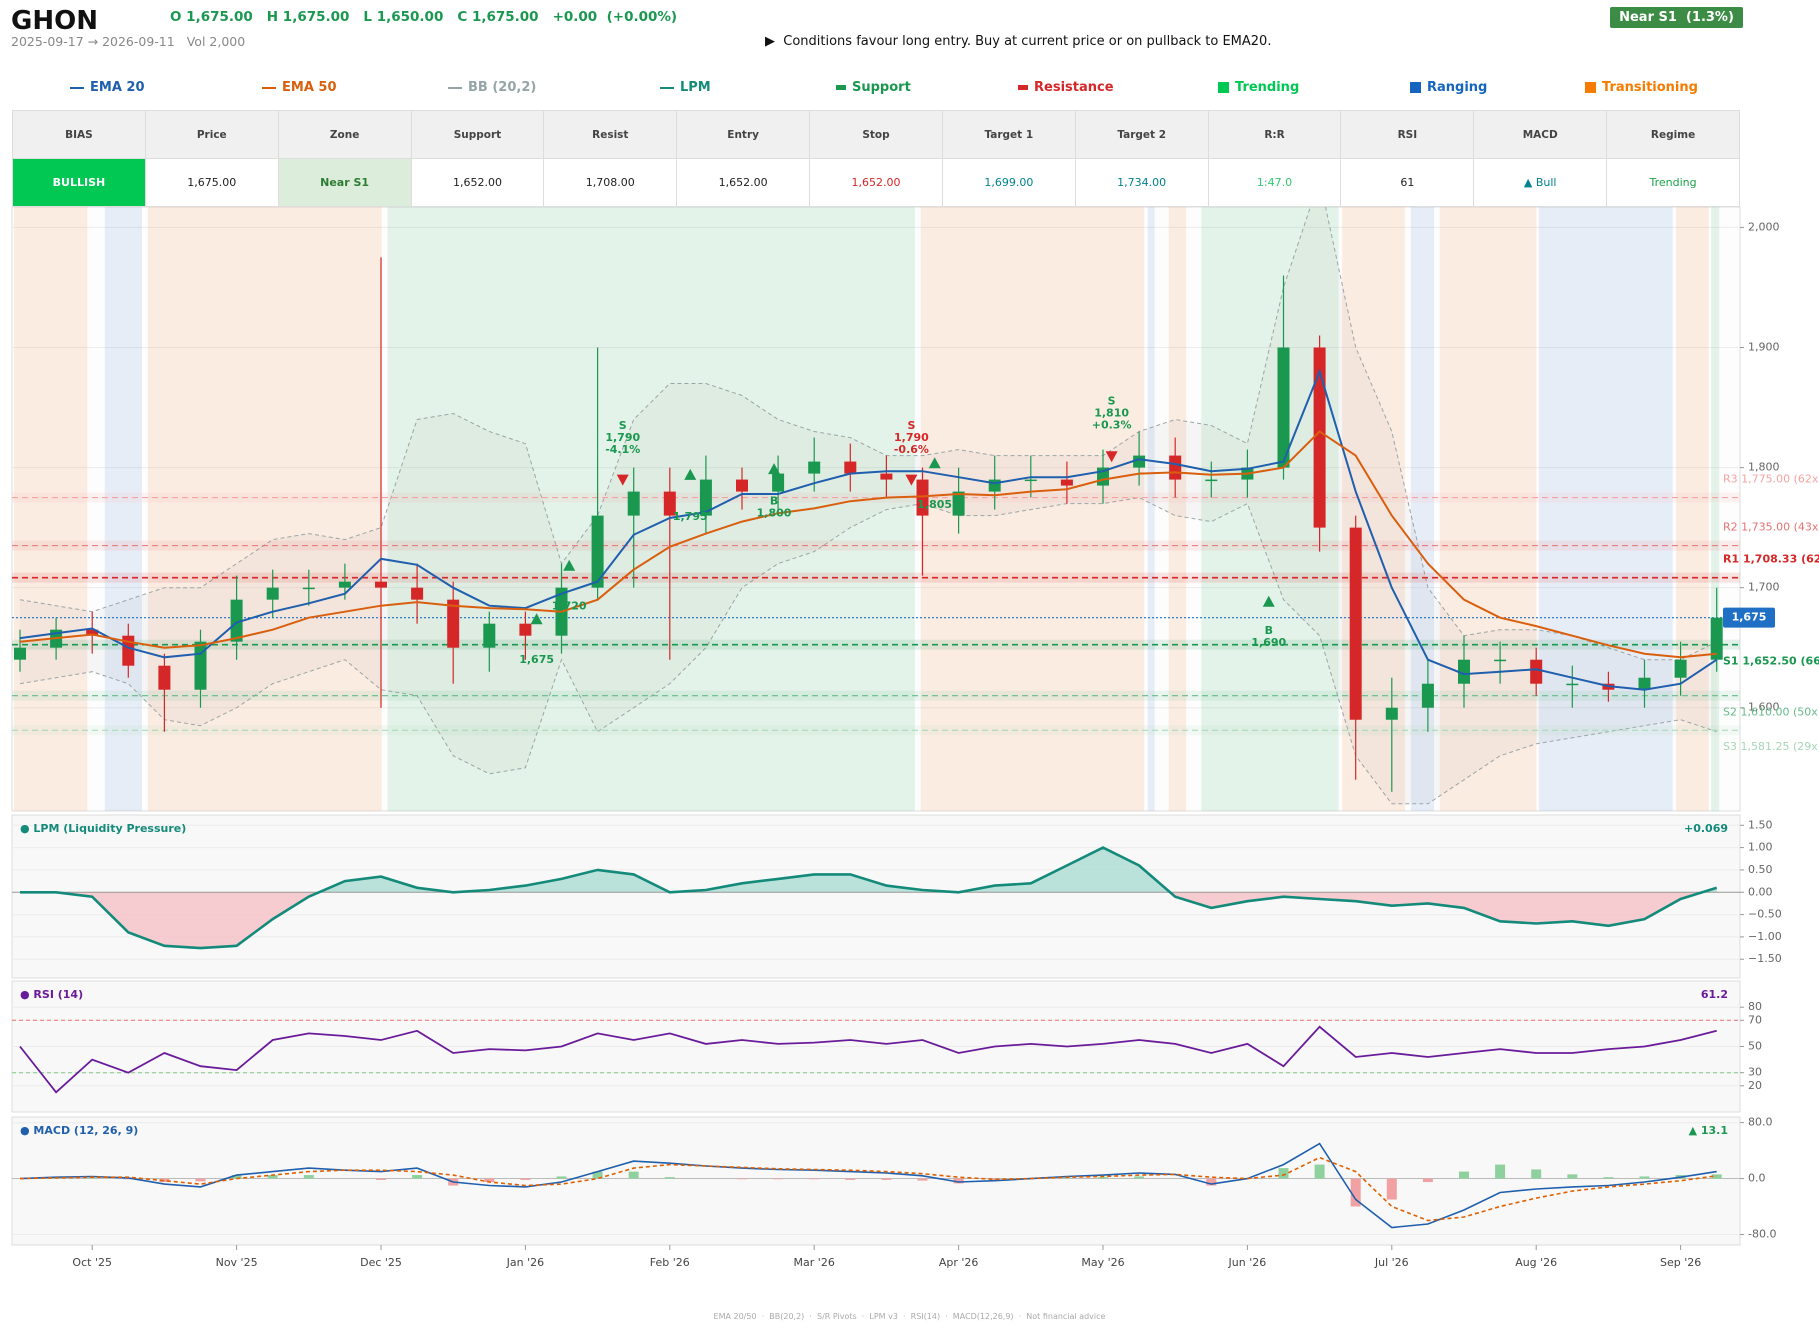 The image size is (1819, 1330). Describe the element at coordinates (1141, 134) in the screenshot. I see `header-cell: Target 2` at that location.